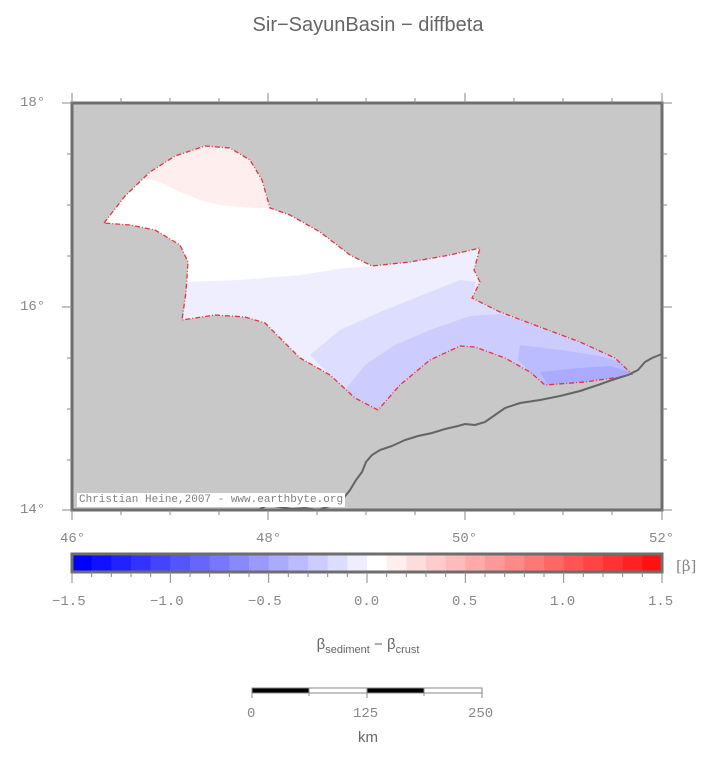  Describe the element at coordinates (67, 307) in the screenshot. I see `left-axis-ticks` at that location.